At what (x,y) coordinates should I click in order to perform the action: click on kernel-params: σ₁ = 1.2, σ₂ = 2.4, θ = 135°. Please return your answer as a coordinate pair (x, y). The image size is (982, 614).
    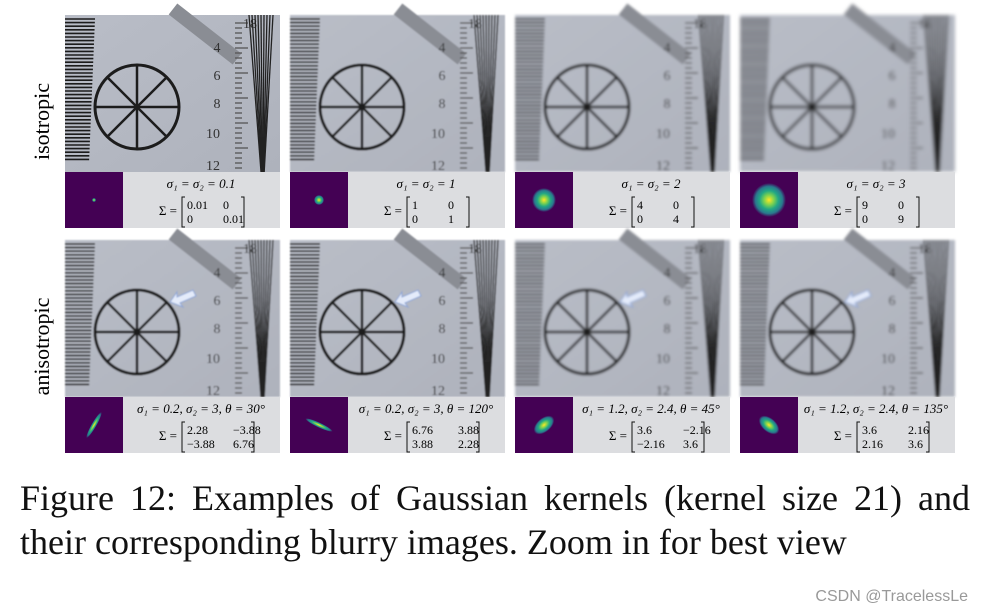
    Looking at the image, I should click on (876, 408).